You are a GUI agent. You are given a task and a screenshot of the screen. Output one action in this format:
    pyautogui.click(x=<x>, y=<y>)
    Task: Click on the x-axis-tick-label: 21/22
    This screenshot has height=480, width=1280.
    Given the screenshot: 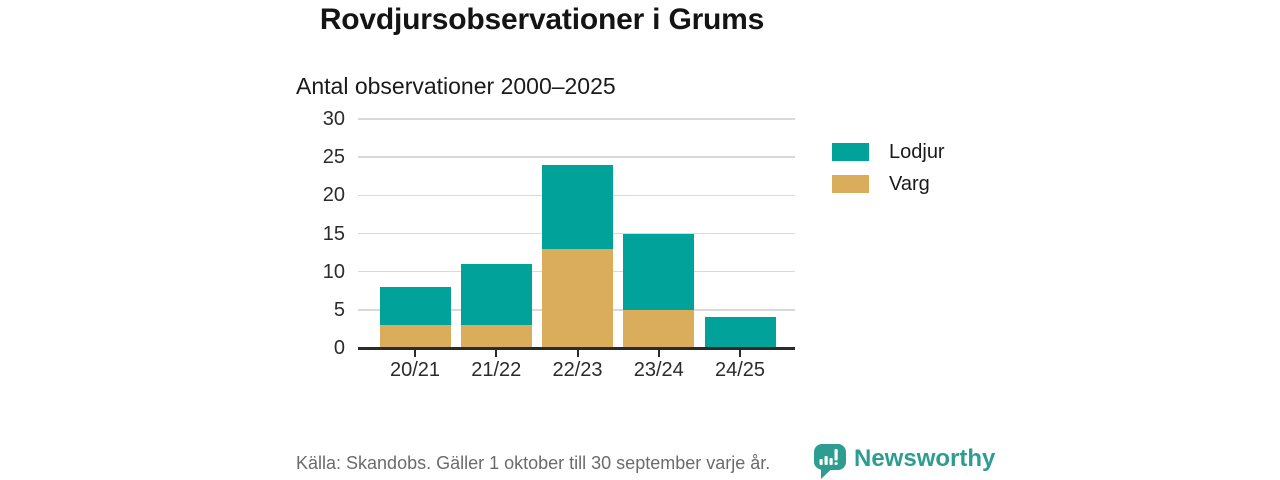 What is the action you would take?
    pyautogui.click(x=496, y=370)
    